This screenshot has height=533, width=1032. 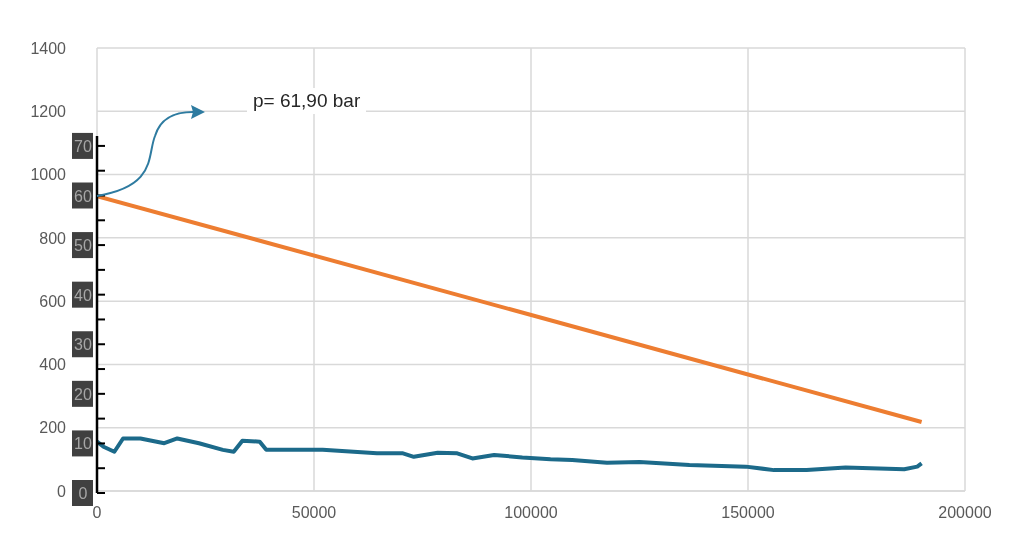 I want to click on y-tick-label: 0, so click(x=62, y=491).